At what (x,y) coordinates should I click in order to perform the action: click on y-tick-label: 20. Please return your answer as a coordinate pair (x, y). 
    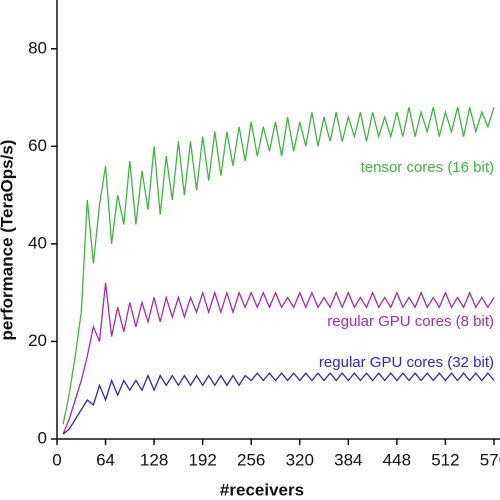
    Looking at the image, I should click on (37, 340).